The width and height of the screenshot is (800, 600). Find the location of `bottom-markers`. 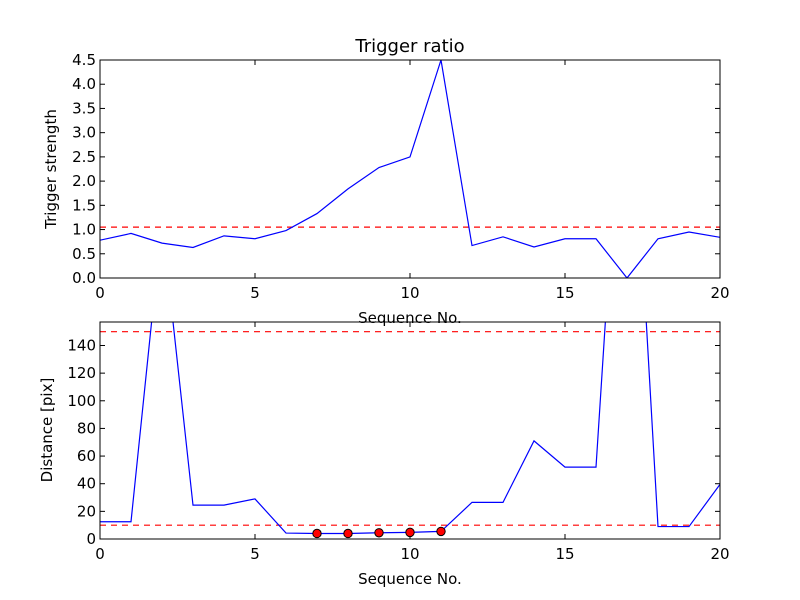

bottom-markers is located at coordinates (379, 532).